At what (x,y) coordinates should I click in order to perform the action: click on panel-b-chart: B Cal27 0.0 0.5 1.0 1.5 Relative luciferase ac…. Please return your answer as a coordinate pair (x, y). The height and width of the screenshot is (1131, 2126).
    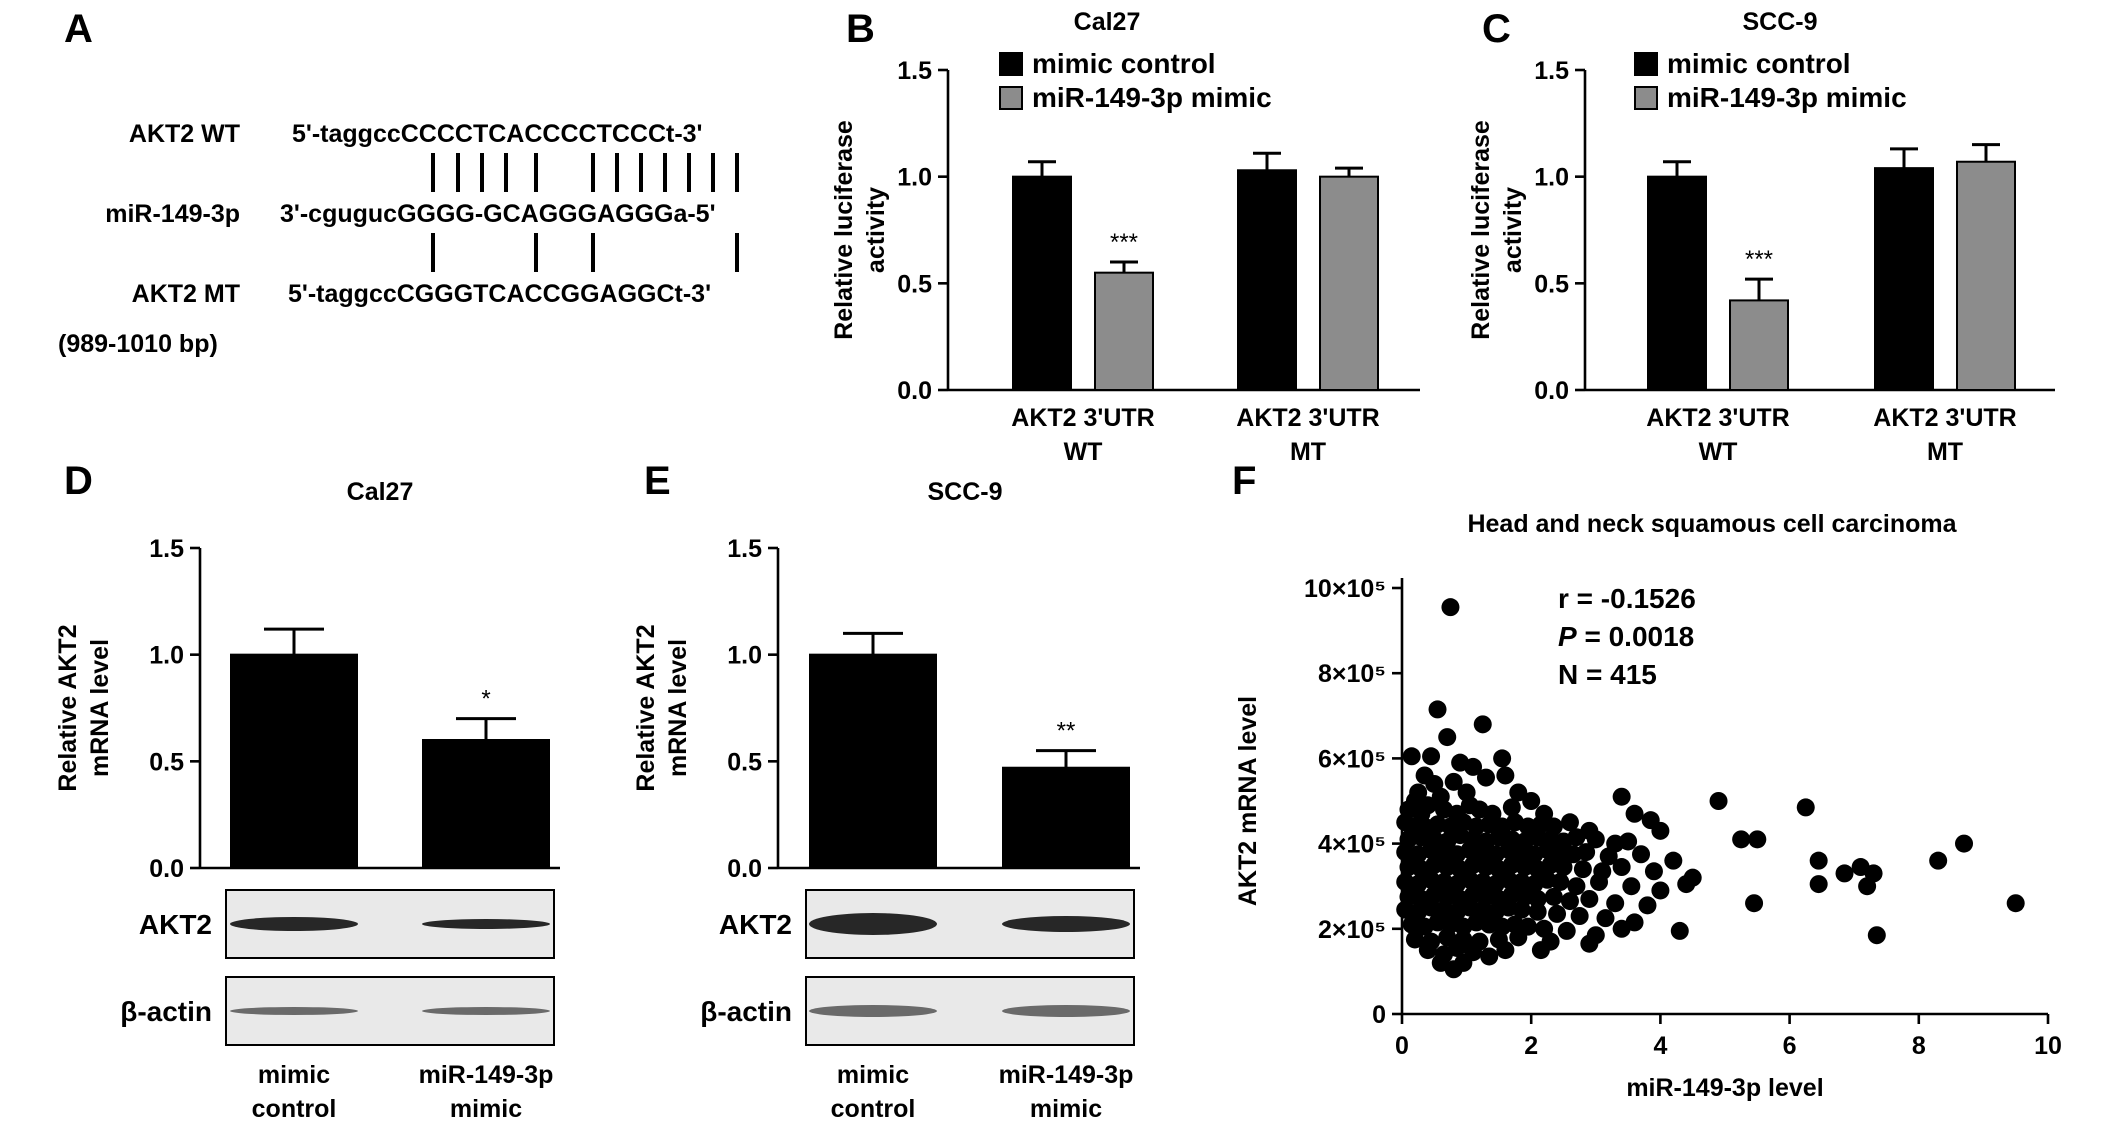
    Looking at the image, I should click on (1125, 236).